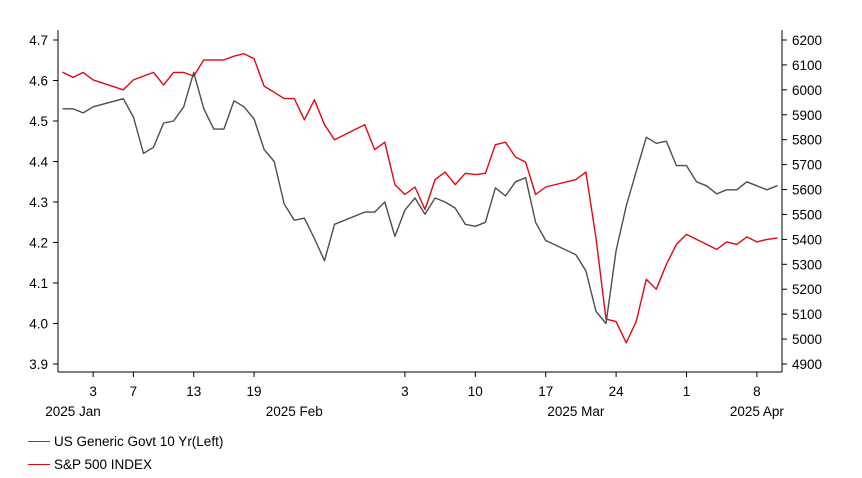 The width and height of the screenshot is (862, 478). What do you see at coordinates (254, 391) in the screenshot?
I see `x-tick-label: 19` at bounding box center [254, 391].